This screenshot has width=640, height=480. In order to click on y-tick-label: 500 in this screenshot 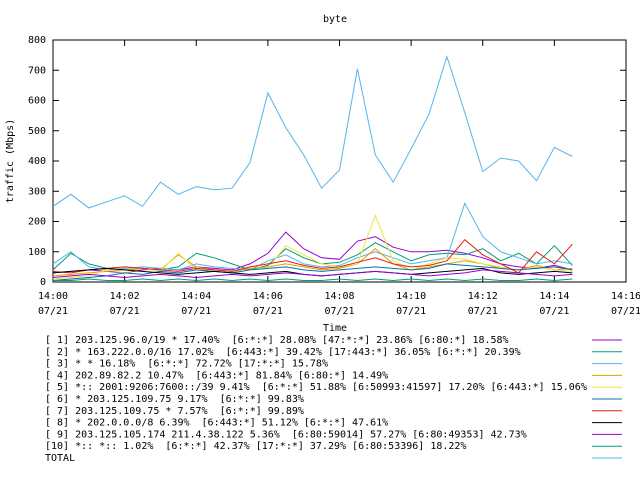, I will do `click(37, 131)`.